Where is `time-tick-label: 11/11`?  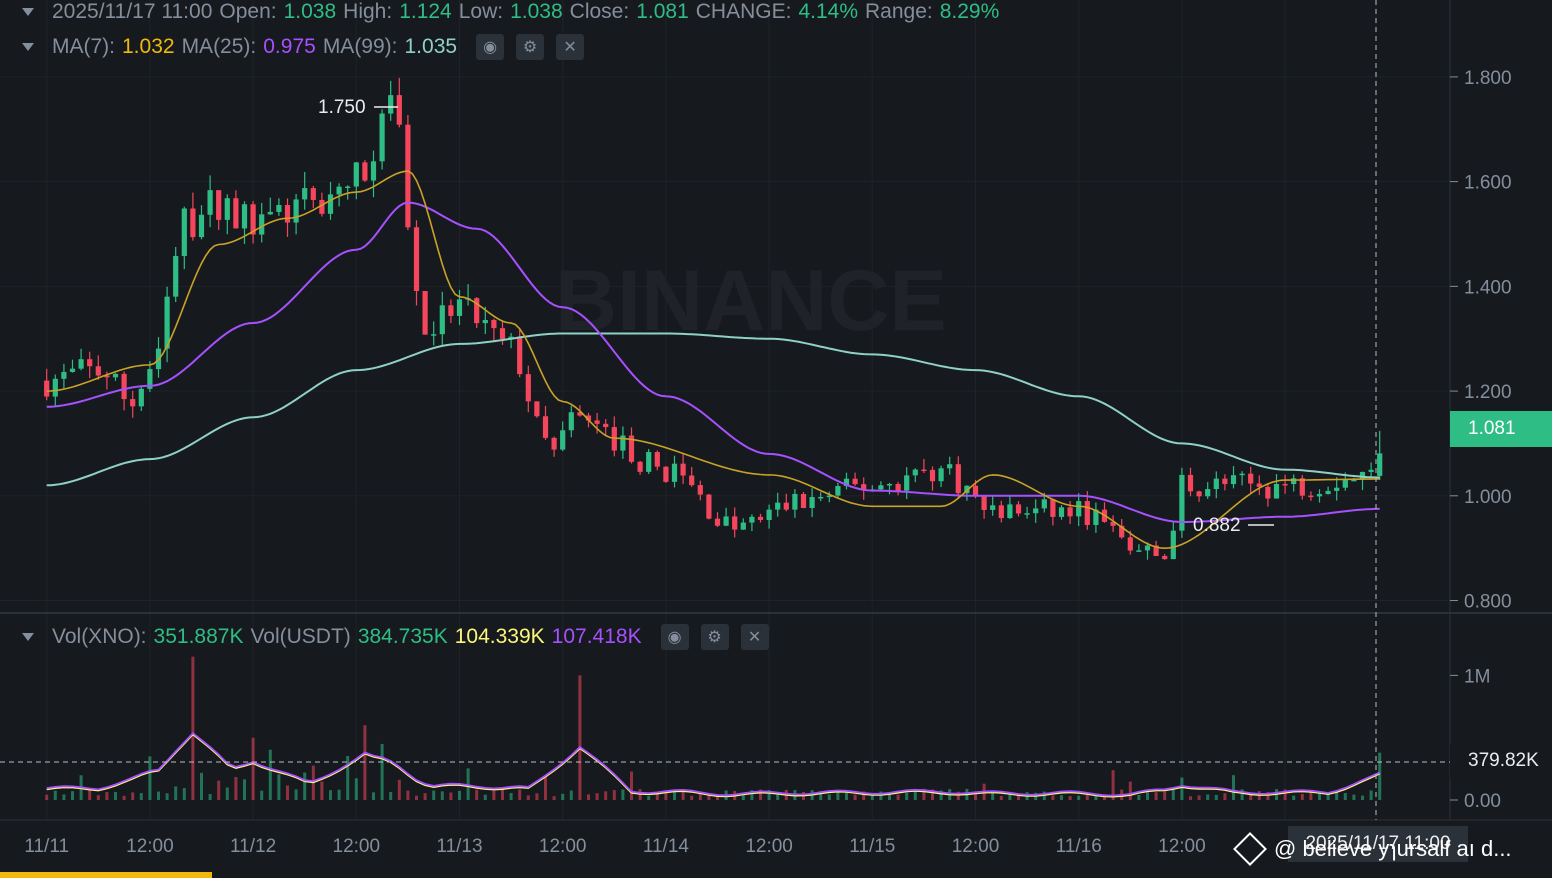 time-tick-label: 11/11 is located at coordinates (46, 846).